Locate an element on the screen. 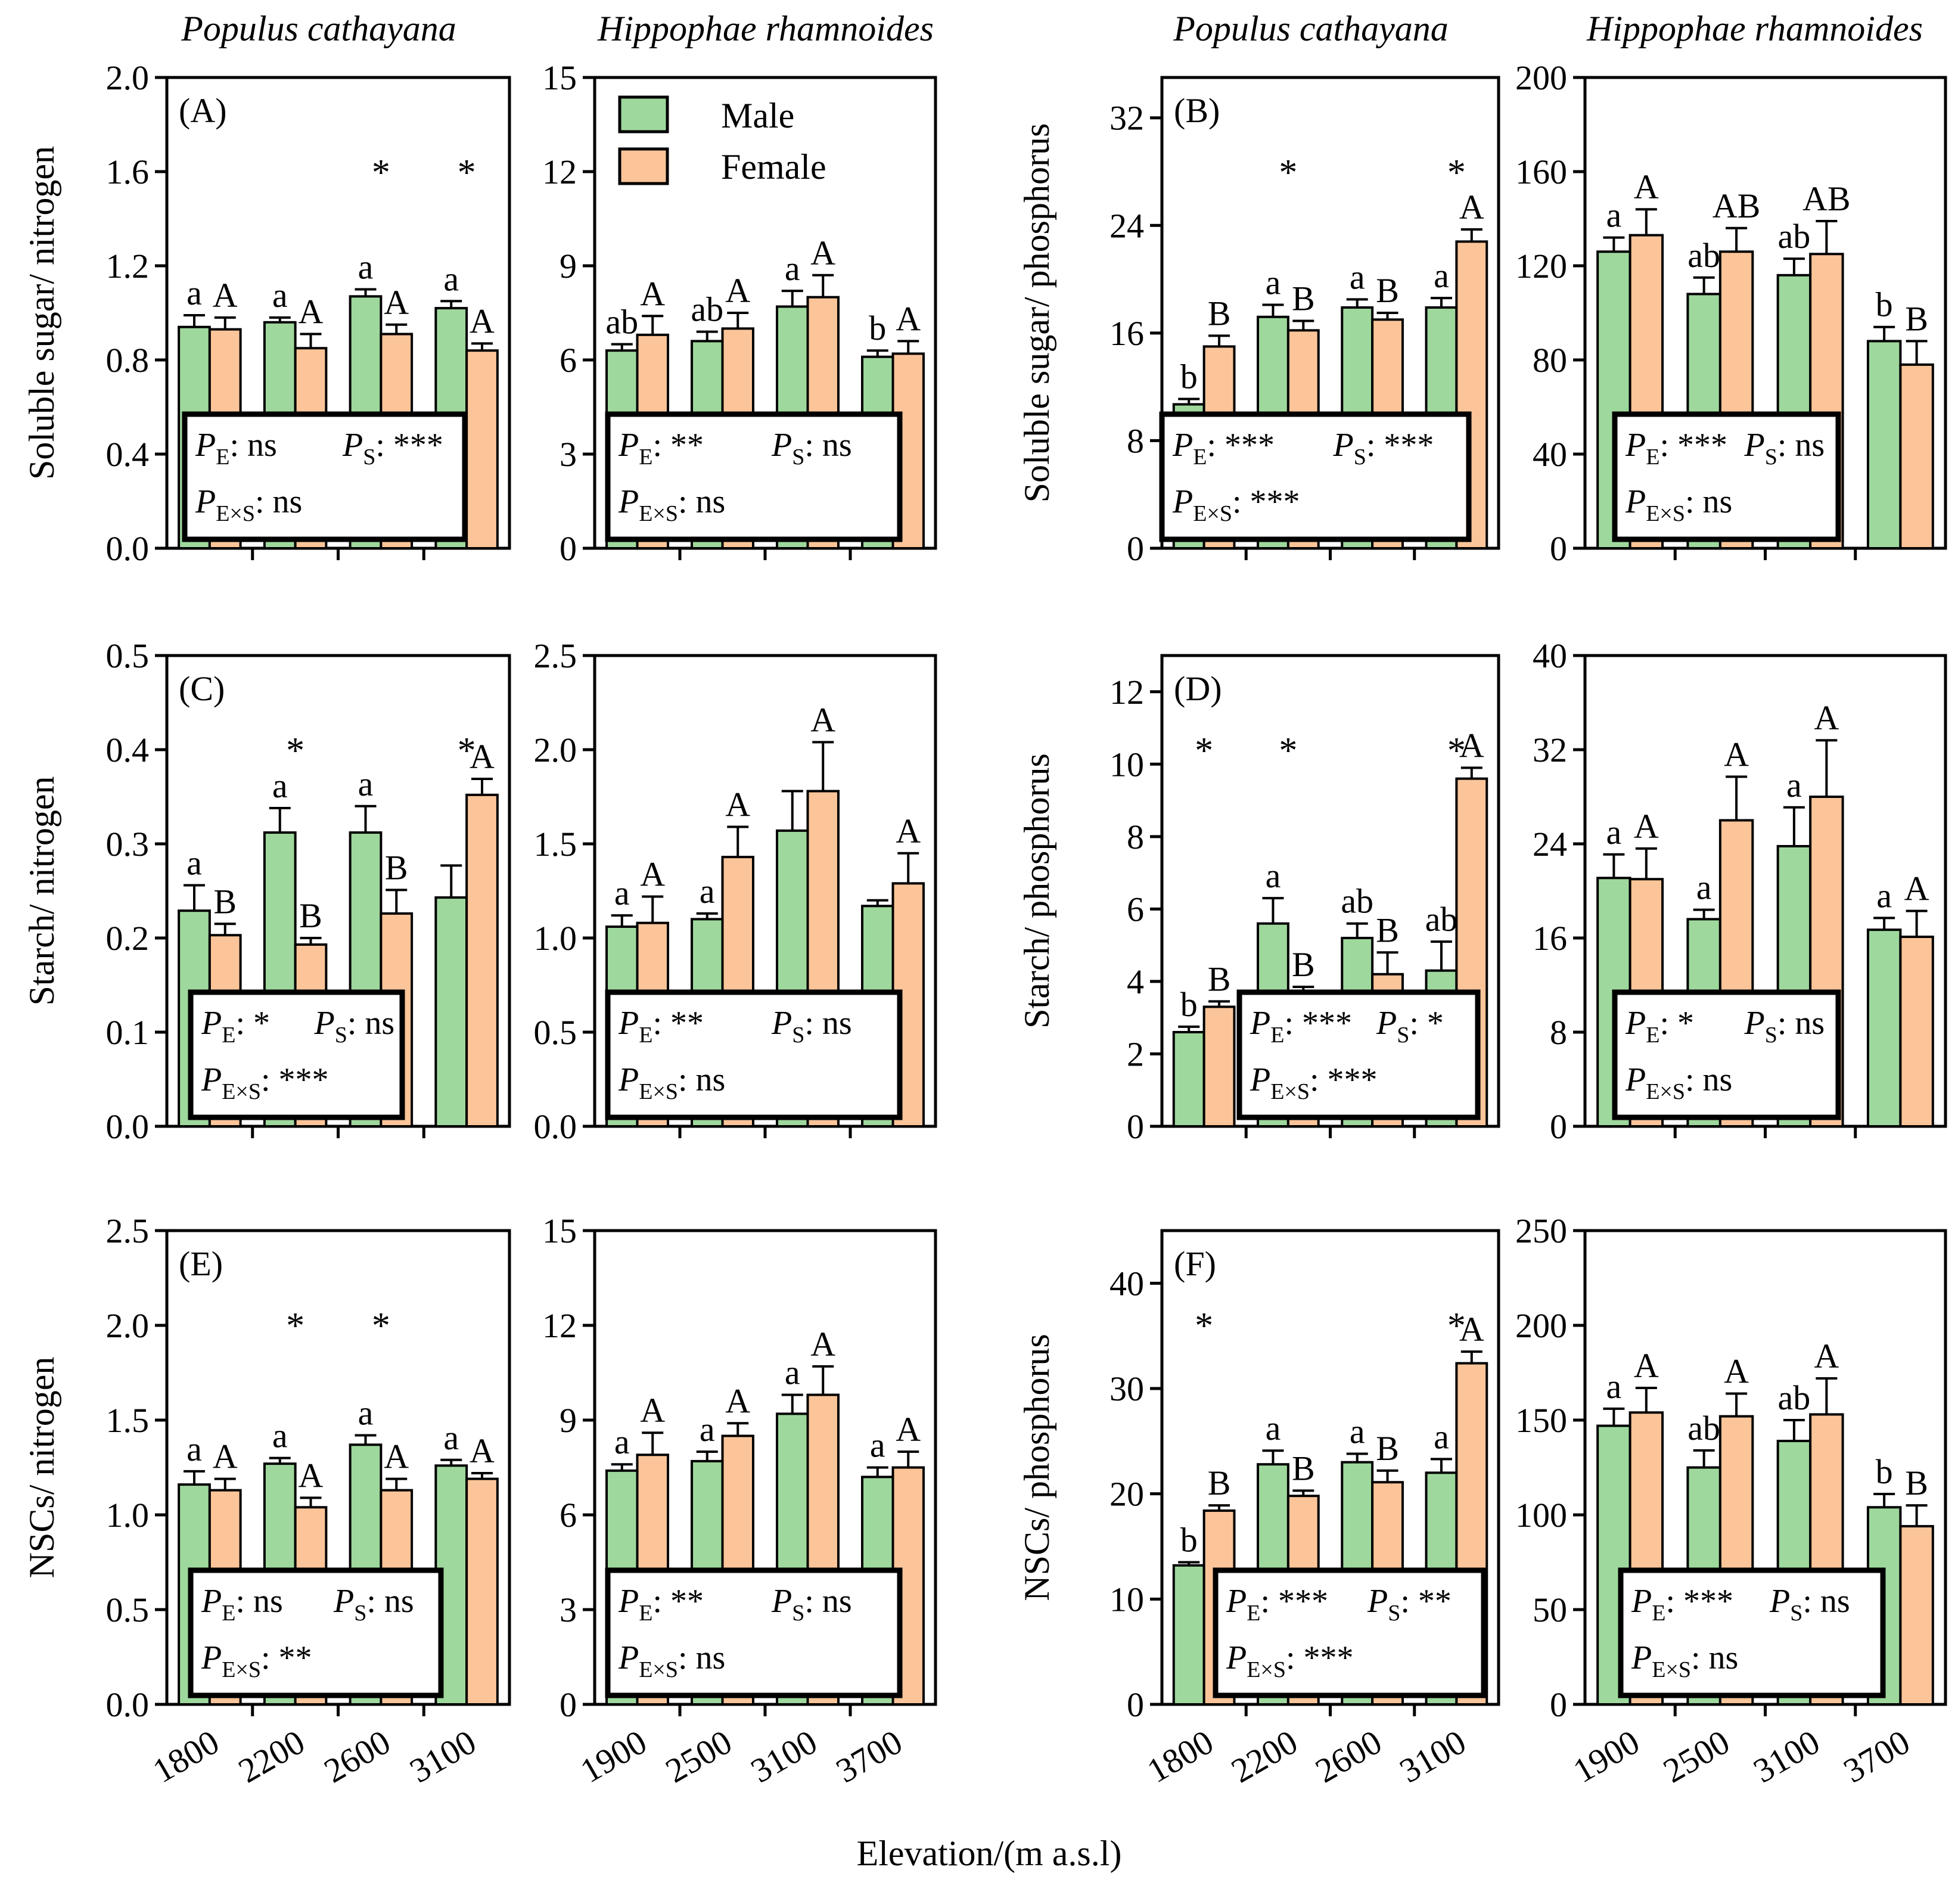  legend-female-label: Female is located at coordinates (773, 167).